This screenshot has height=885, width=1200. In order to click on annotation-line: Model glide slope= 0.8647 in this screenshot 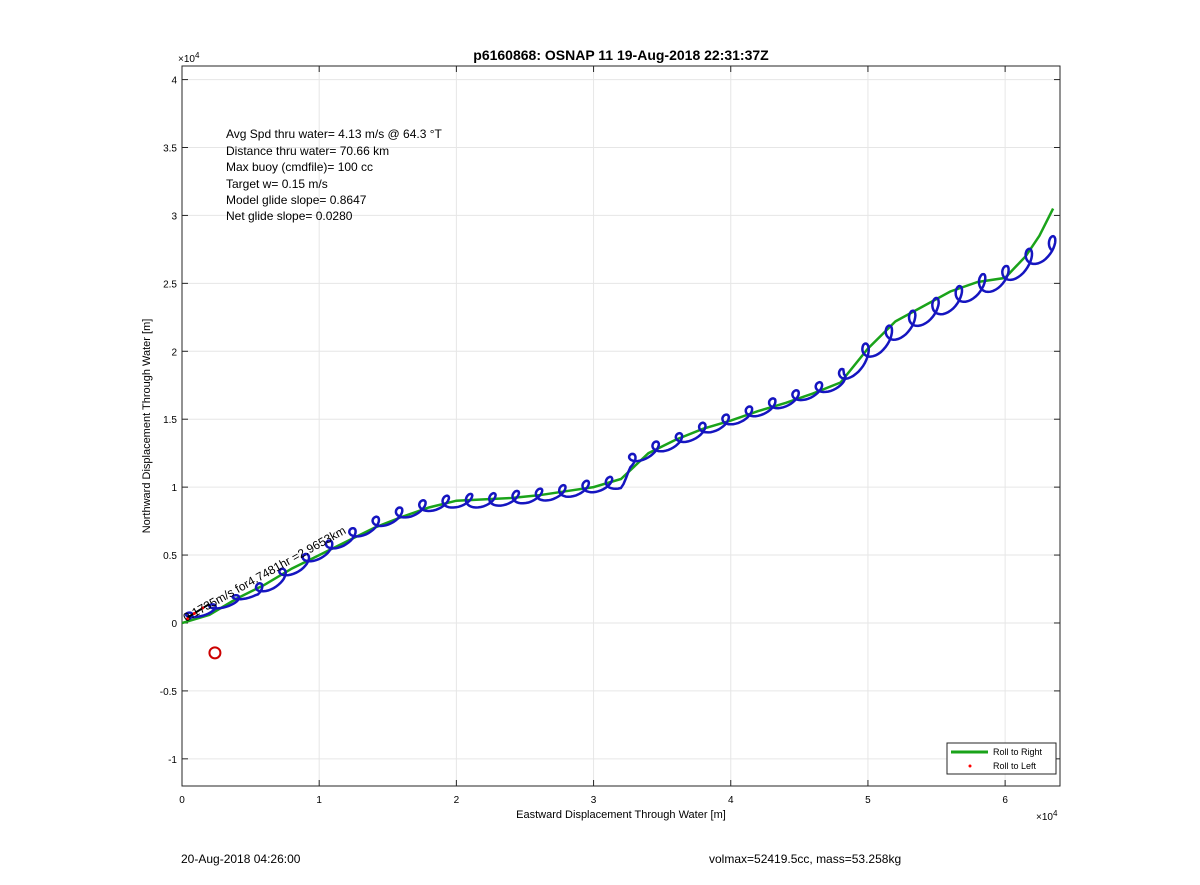, I will do `click(296, 200)`.